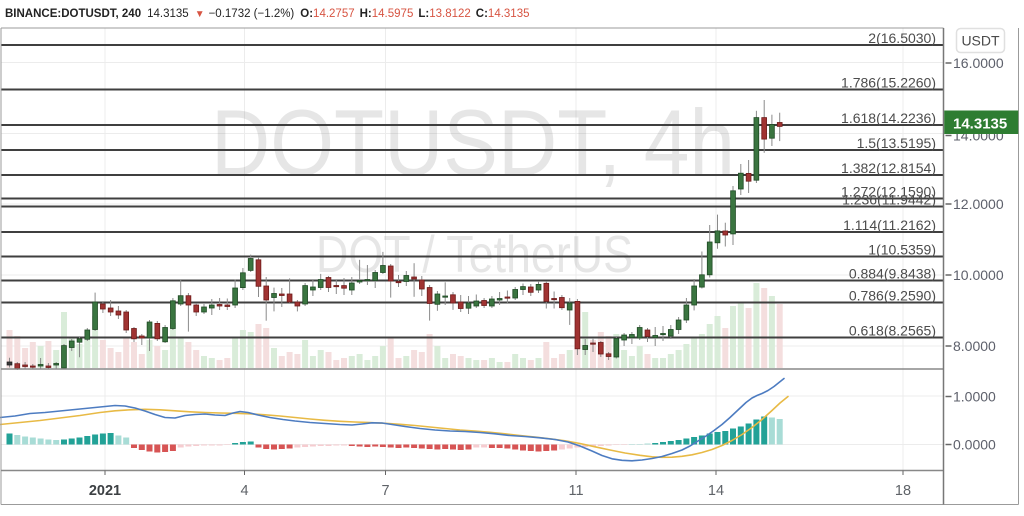  What do you see at coordinates (978, 204) in the screenshot?
I see `svg-text: 12.0000` at bounding box center [978, 204].